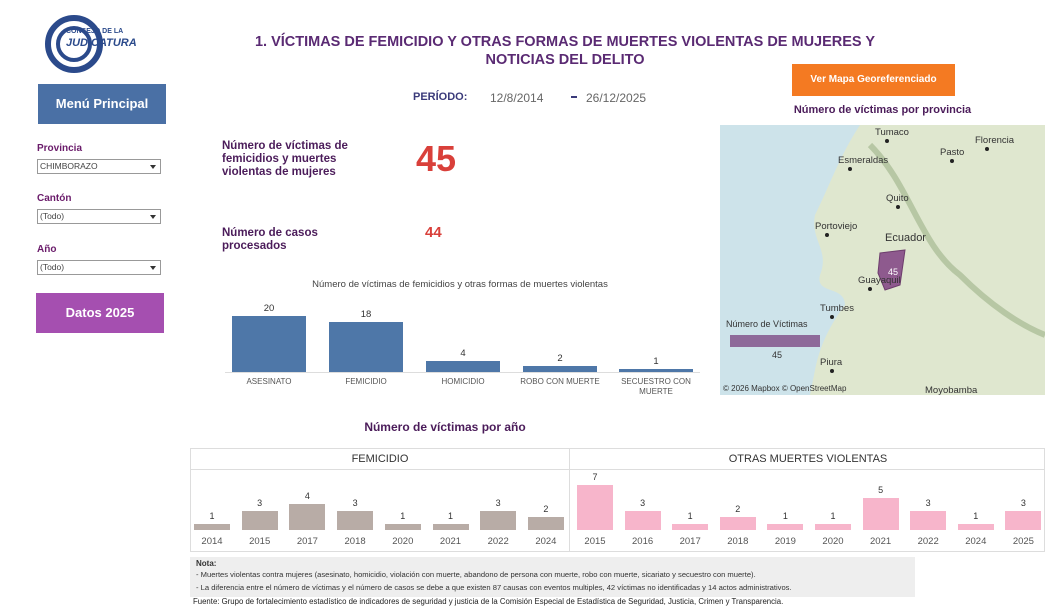  I want to click on legend-title: Número de Víctimas, so click(767, 324).